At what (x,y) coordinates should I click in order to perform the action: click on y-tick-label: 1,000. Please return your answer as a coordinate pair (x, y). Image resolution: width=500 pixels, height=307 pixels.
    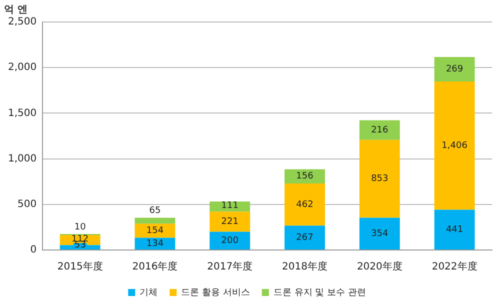
    Looking at the image, I should click on (22, 158).